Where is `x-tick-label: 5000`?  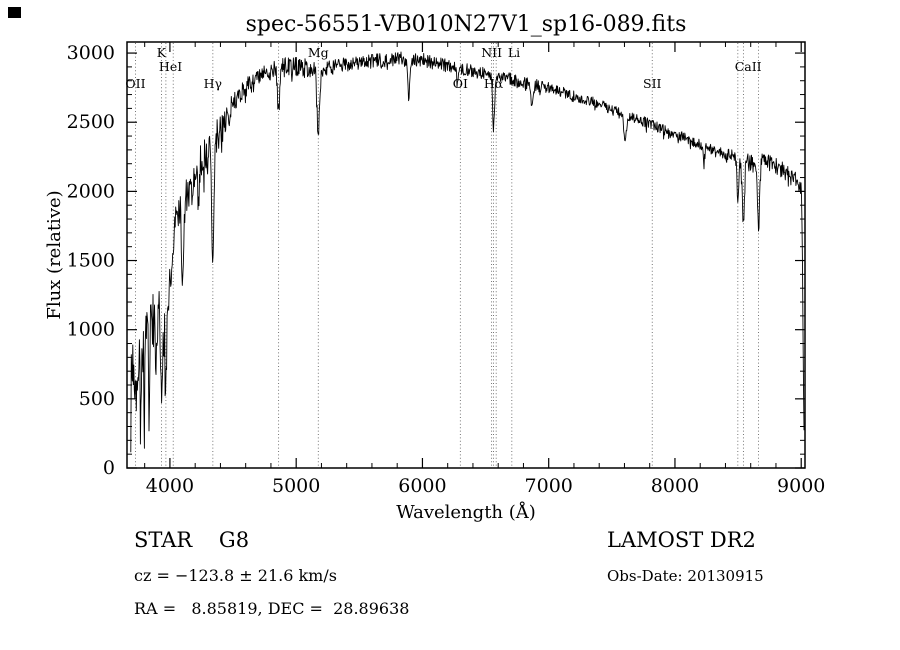
x-tick-label: 5000 is located at coordinates (296, 486).